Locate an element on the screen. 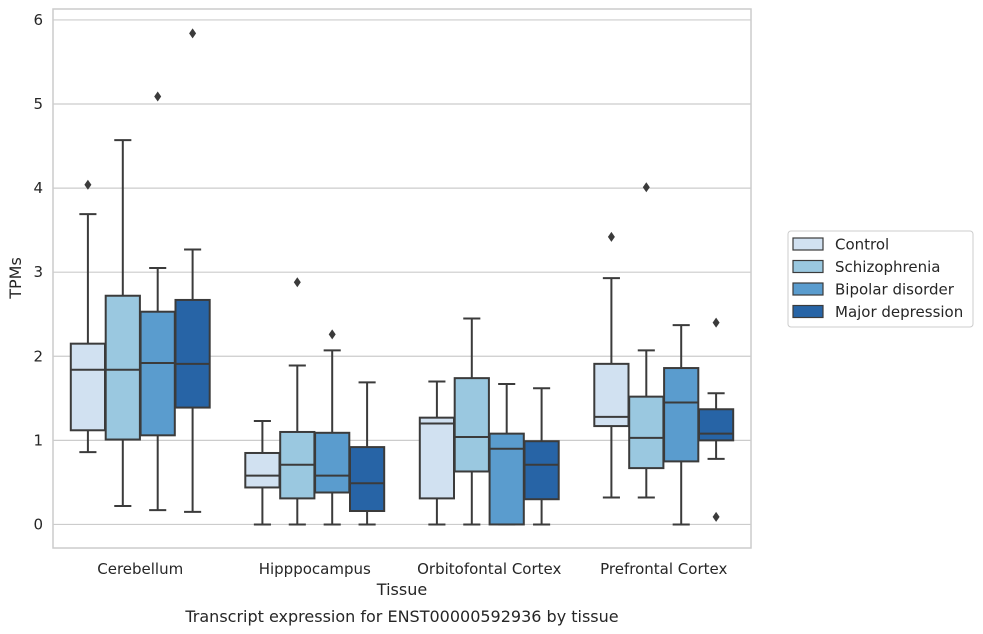 The height and width of the screenshot is (634, 983). x-tick-label: Prefrontal Cortex is located at coordinates (663, 569).